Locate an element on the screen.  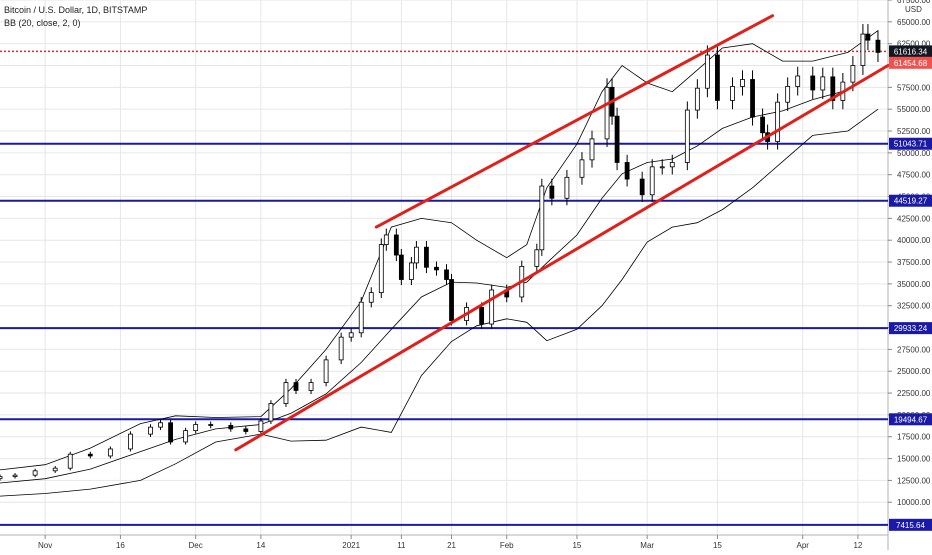
x-tick-label: 16 is located at coordinates (120, 545).